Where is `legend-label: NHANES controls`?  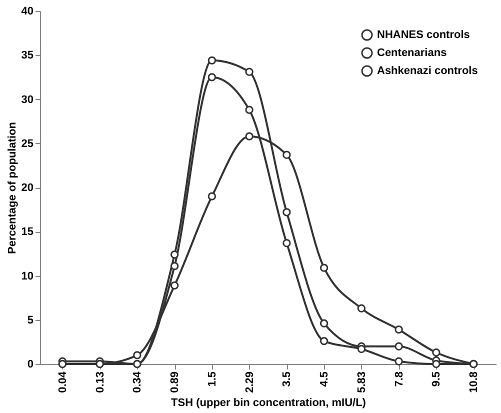 legend-label: NHANES controls is located at coordinates (423, 35).